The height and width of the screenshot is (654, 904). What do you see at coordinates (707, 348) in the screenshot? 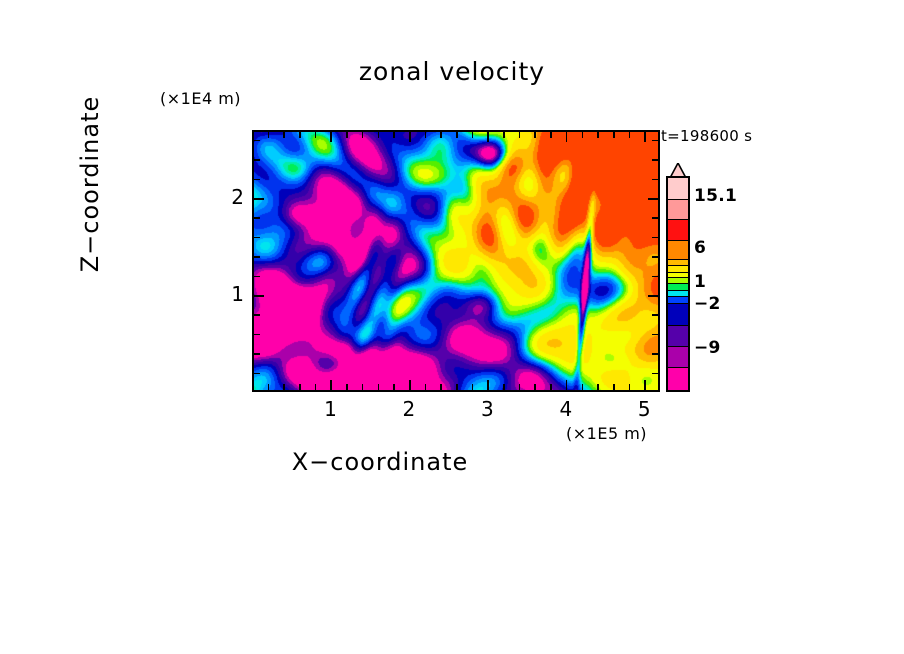
I see `colorbar-tick-label: −9` at bounding box center [707, 348].